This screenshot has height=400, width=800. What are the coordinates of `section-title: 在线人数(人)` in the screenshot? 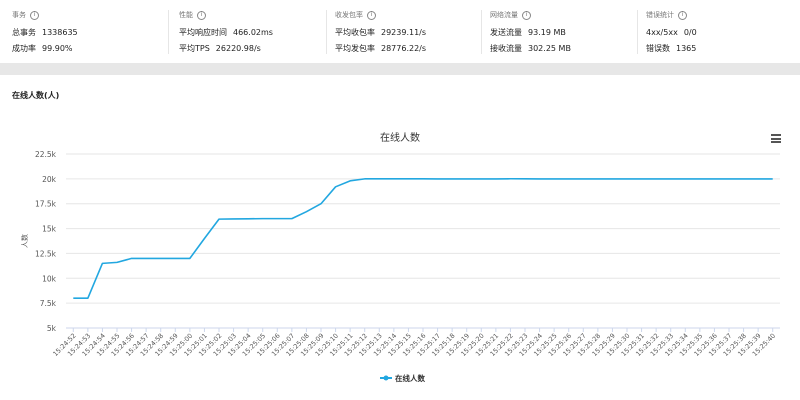 It's located at (36, 95).